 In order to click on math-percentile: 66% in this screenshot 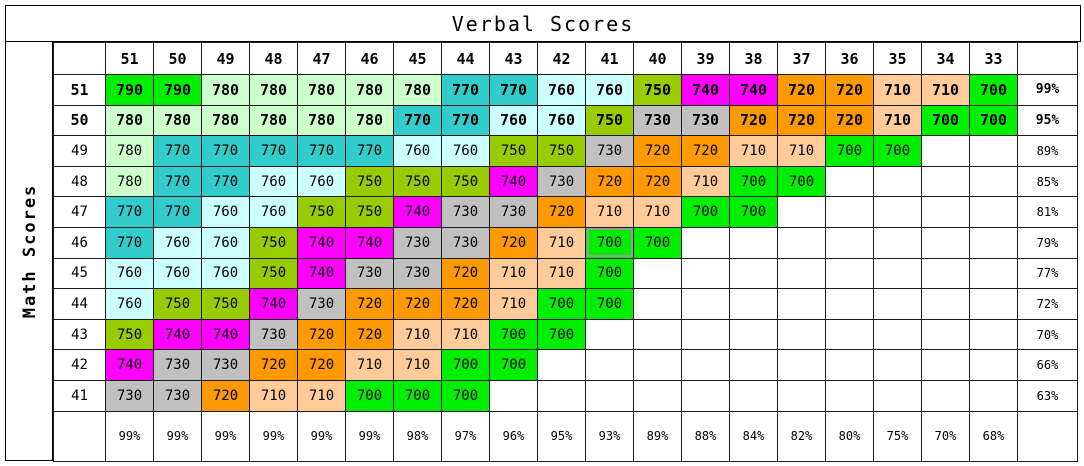, I will do `click(1047, 365)`.